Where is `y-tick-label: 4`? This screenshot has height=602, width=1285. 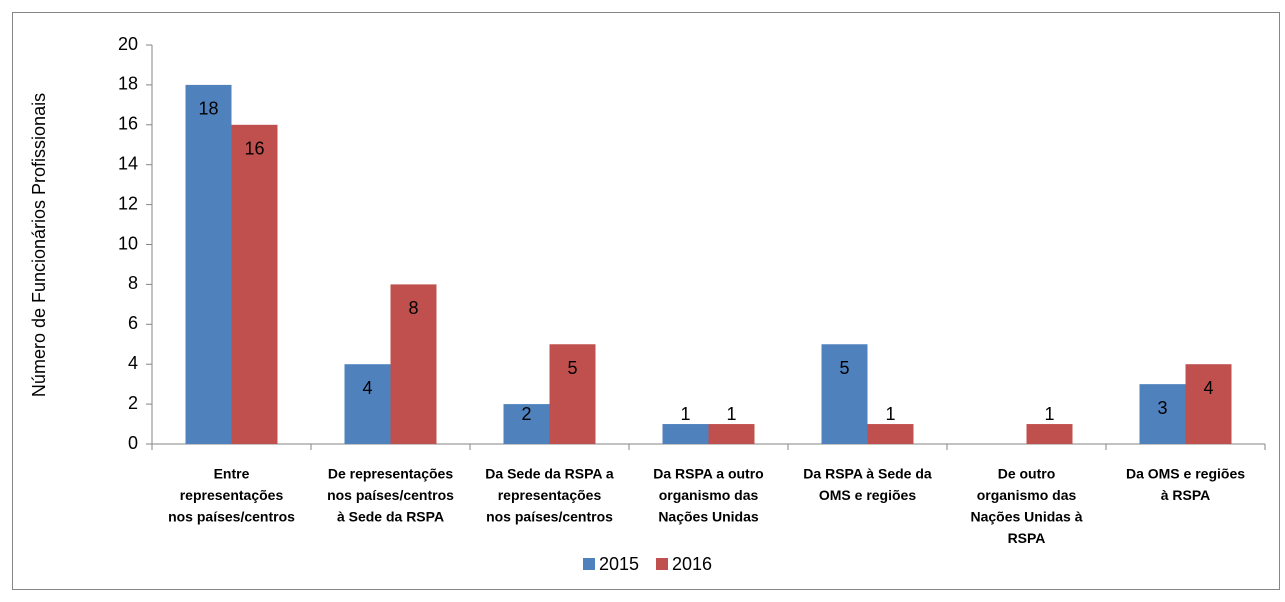
y-tick-label: 4 is located at coordinates (133, 363).